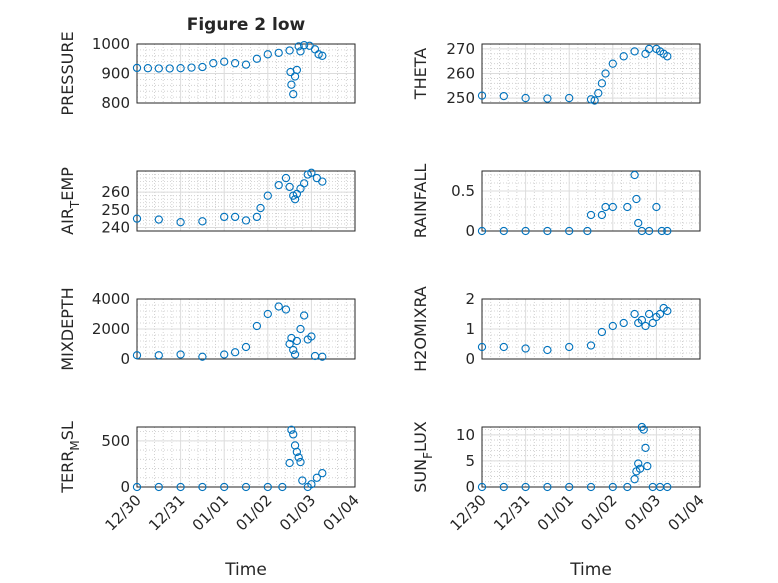 This screenshot has height=583, width=778. Describe the element at coordinates (166, 512) in the screenshot. I see `x-tick-label: 12/31` at that location.